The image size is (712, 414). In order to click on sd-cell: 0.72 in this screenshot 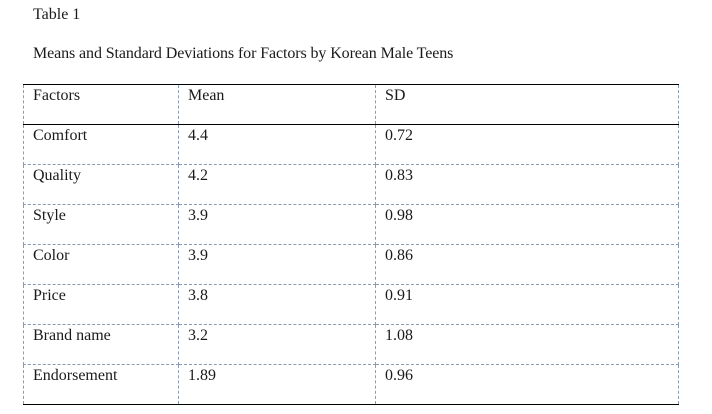, I will do `click(527, 144)`.